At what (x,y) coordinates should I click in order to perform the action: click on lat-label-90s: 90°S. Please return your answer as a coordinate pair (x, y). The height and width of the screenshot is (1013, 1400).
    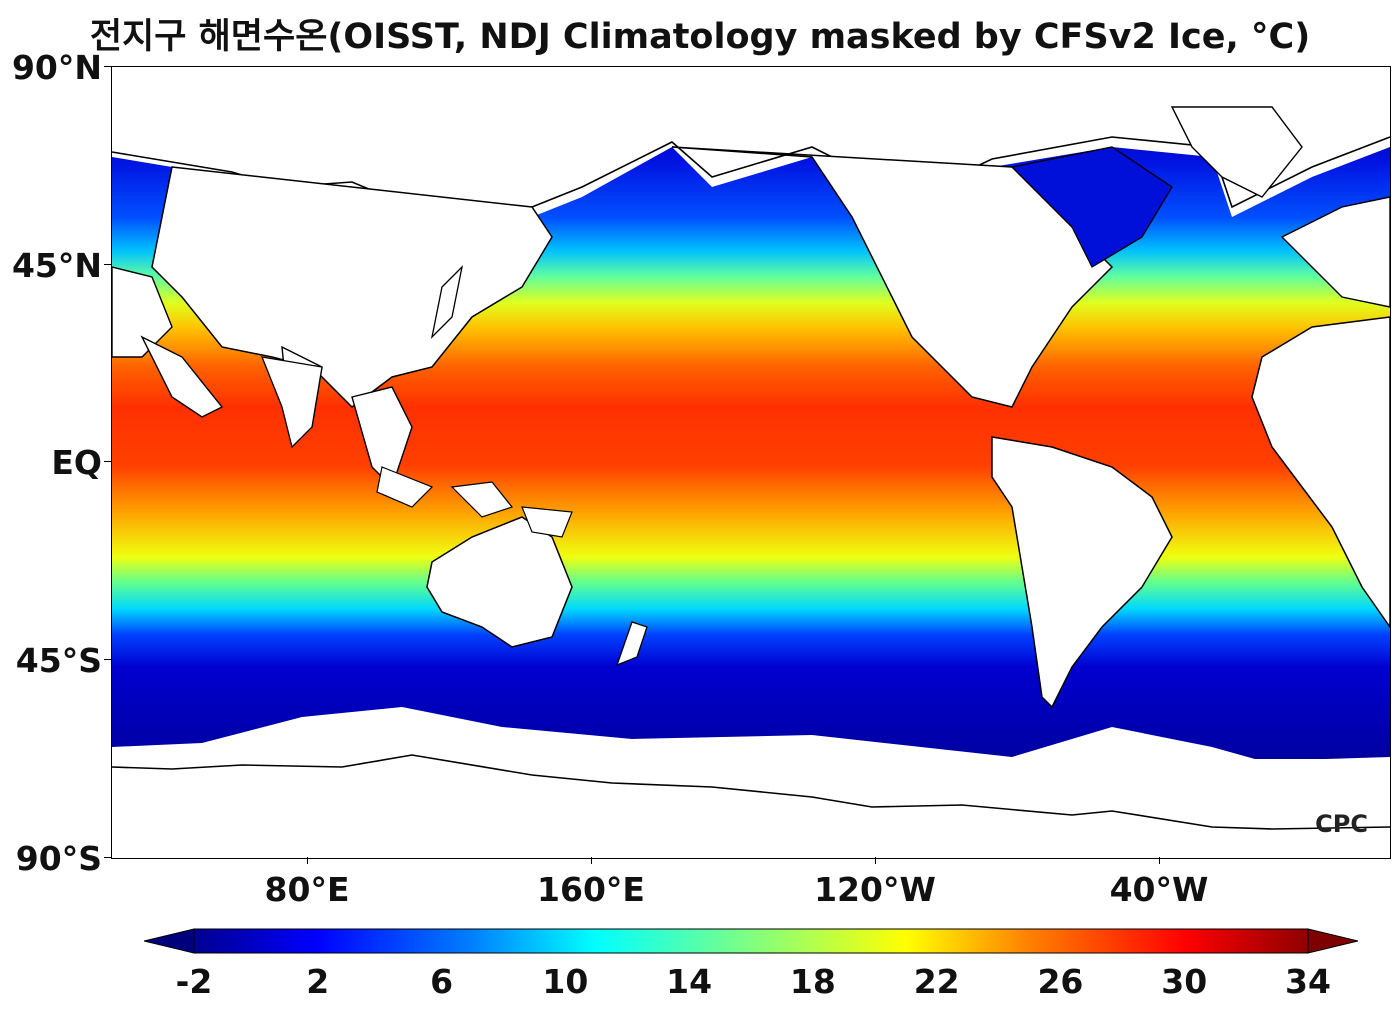
    Looking at the image, I should click on (58, 858).